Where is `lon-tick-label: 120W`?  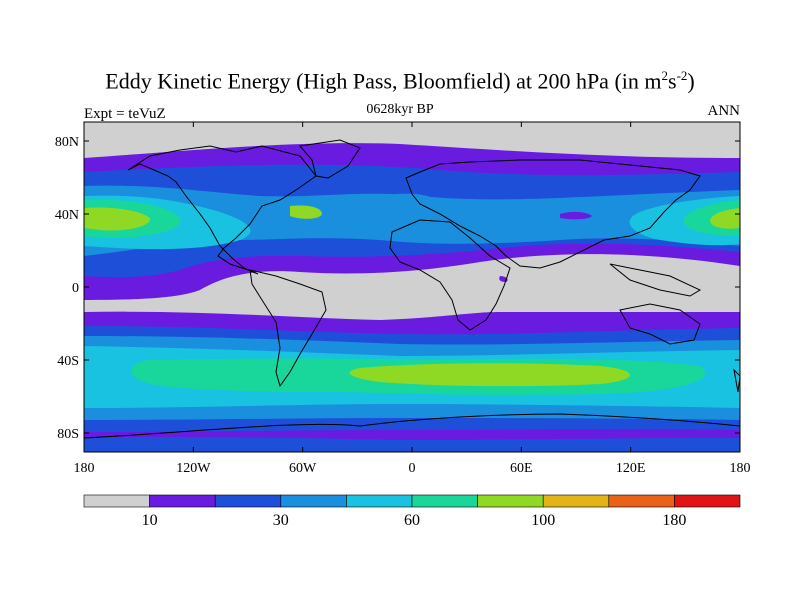
lon-tick-label: 120W is located at coordinates (193, 468).